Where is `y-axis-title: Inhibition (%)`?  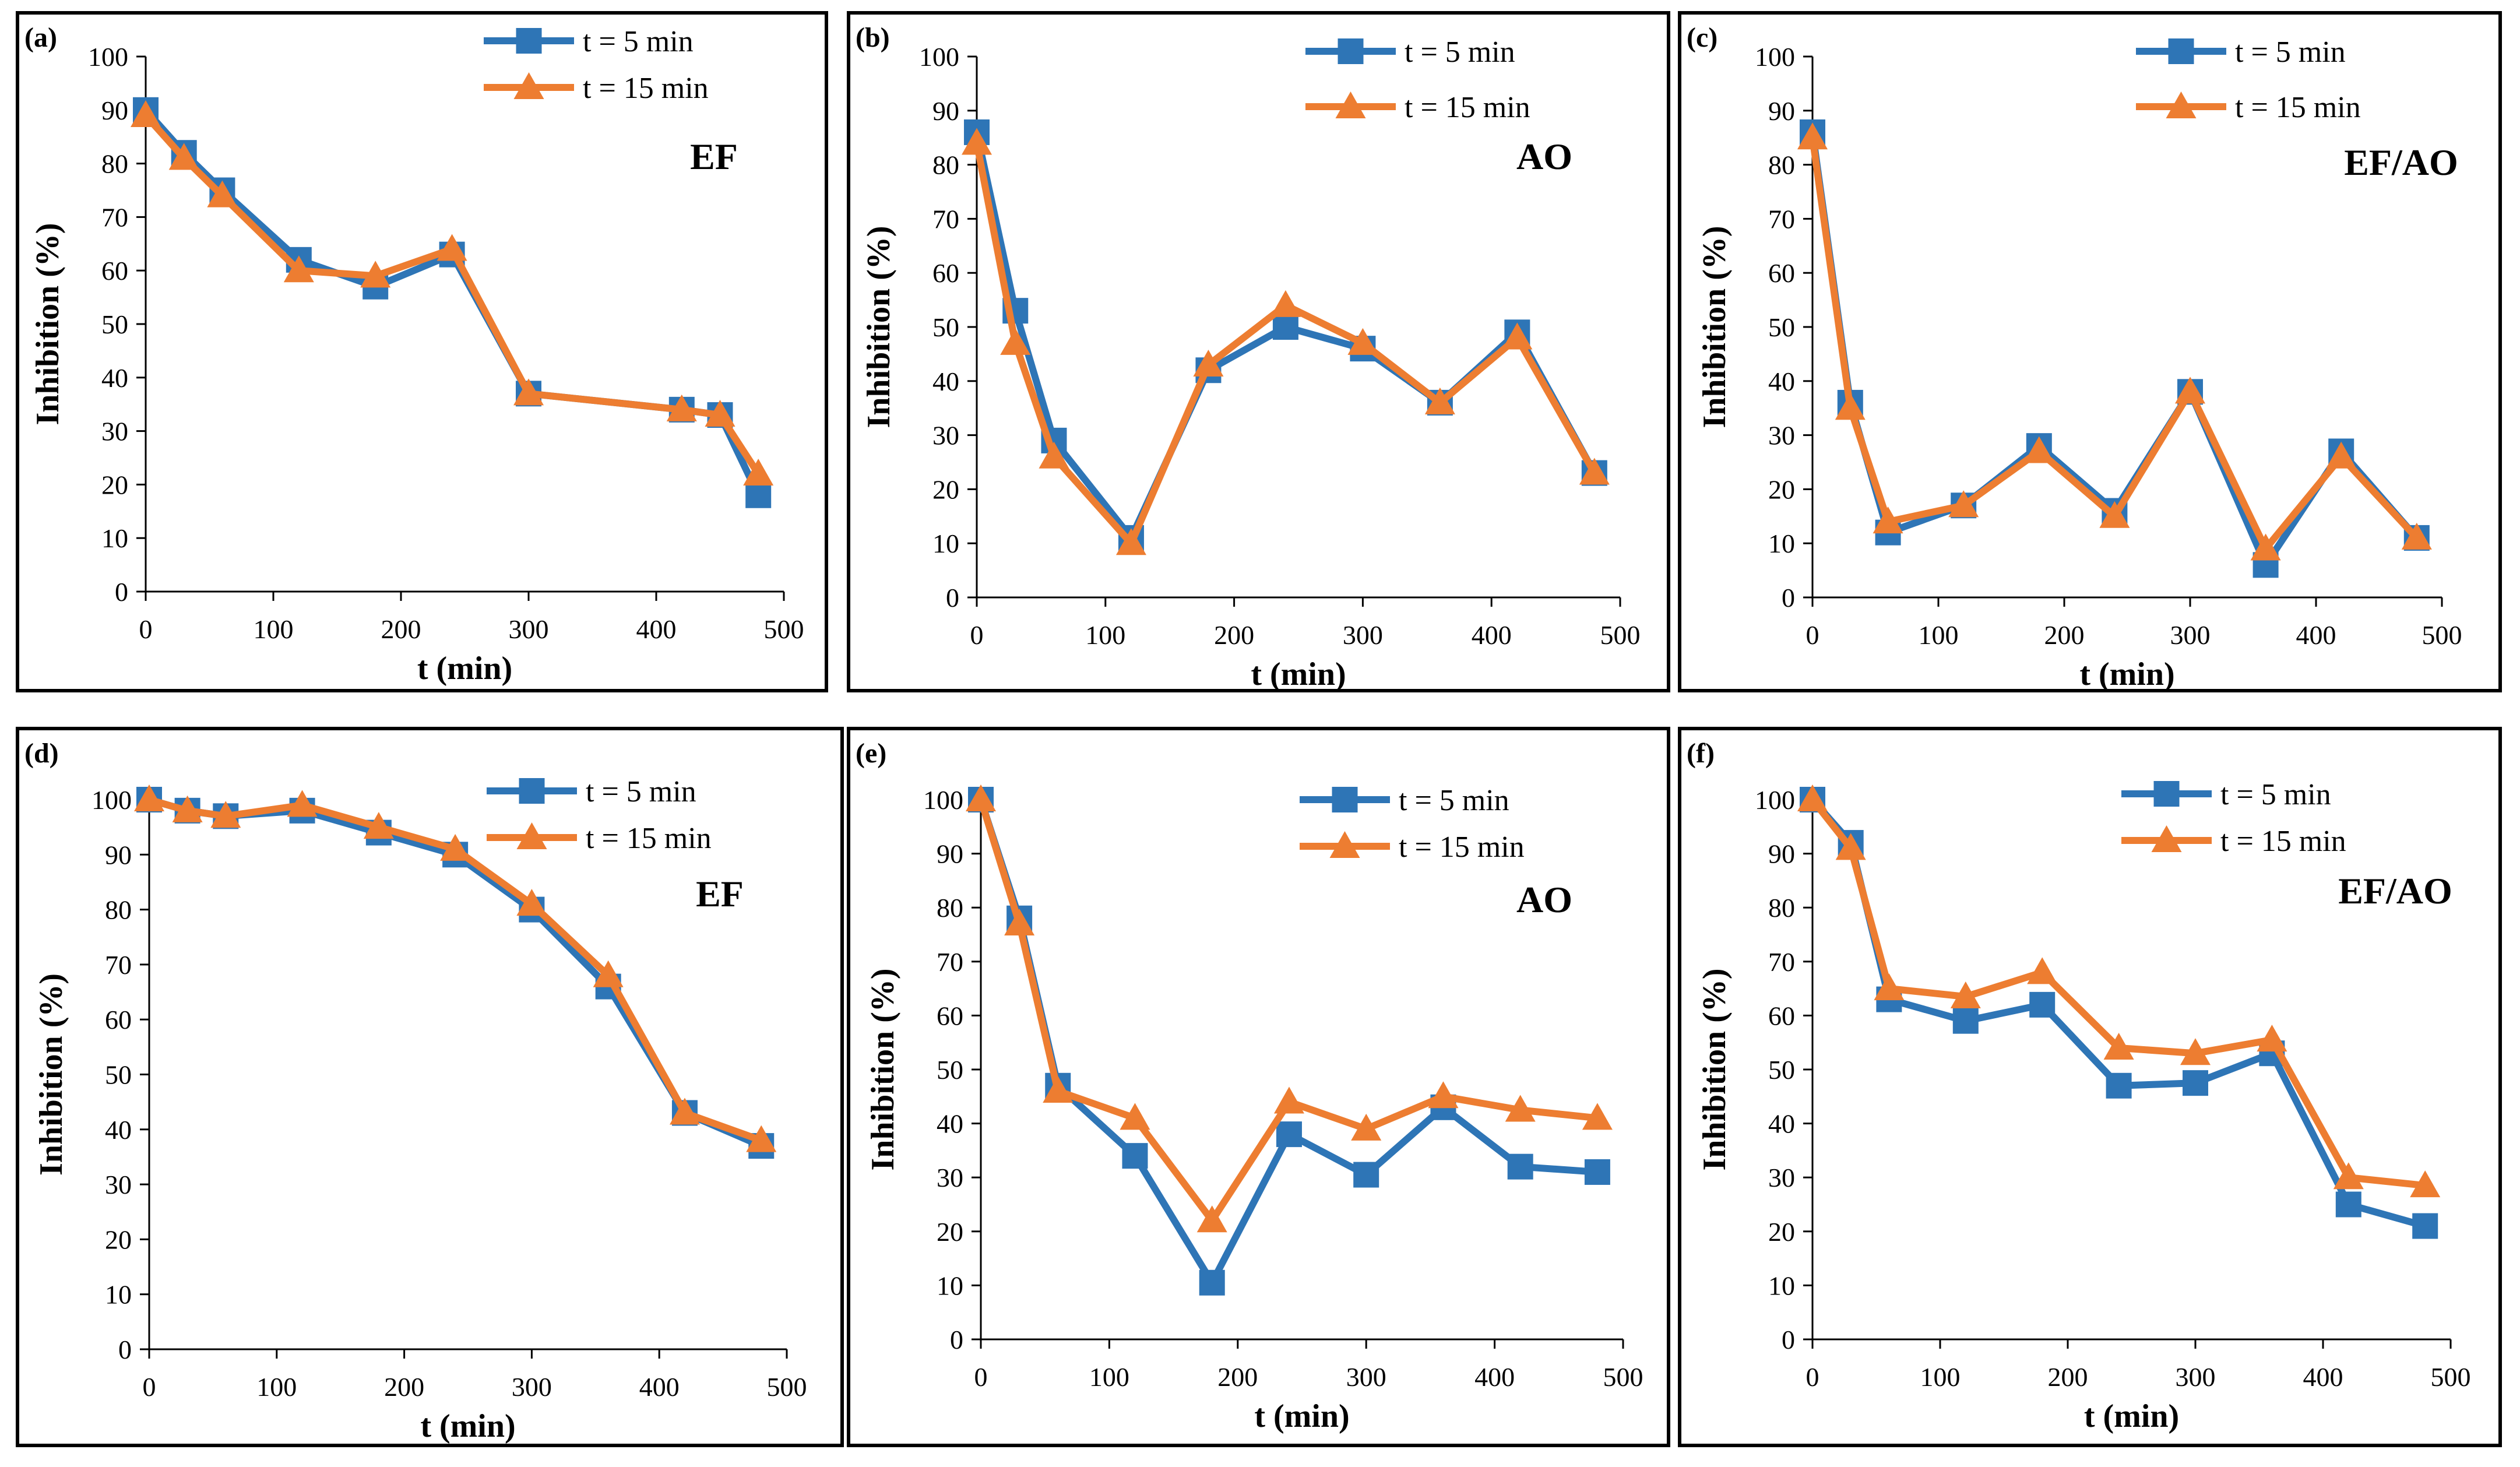 y-axis-title: Inhibition (%) is located at coordinates (1715, 1070).